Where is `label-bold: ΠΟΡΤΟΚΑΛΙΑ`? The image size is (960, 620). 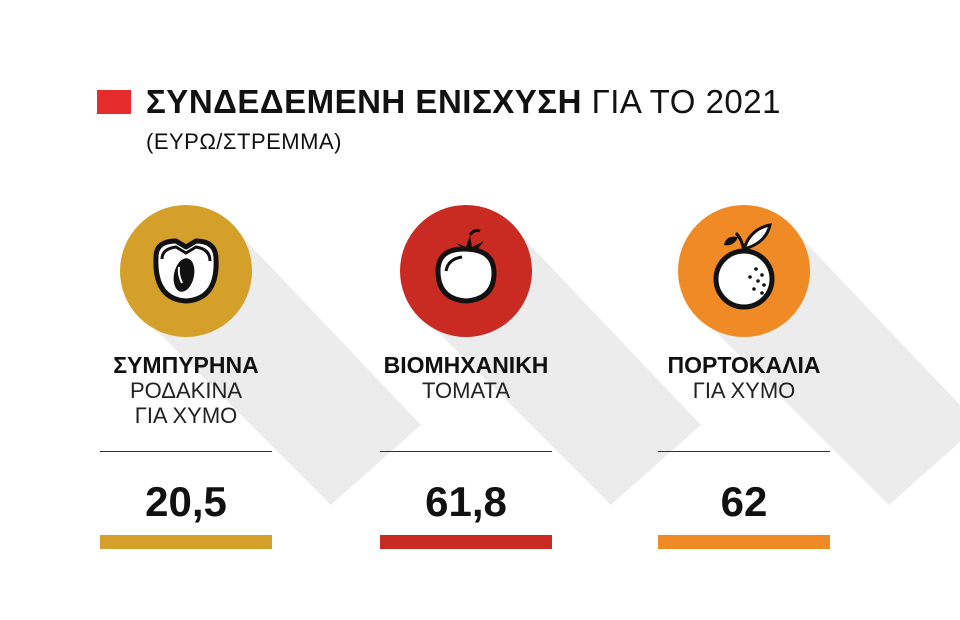
label-bold: ΠΟΡΤΟΚΑΛΙΑ is located at coordinates (744, 365).